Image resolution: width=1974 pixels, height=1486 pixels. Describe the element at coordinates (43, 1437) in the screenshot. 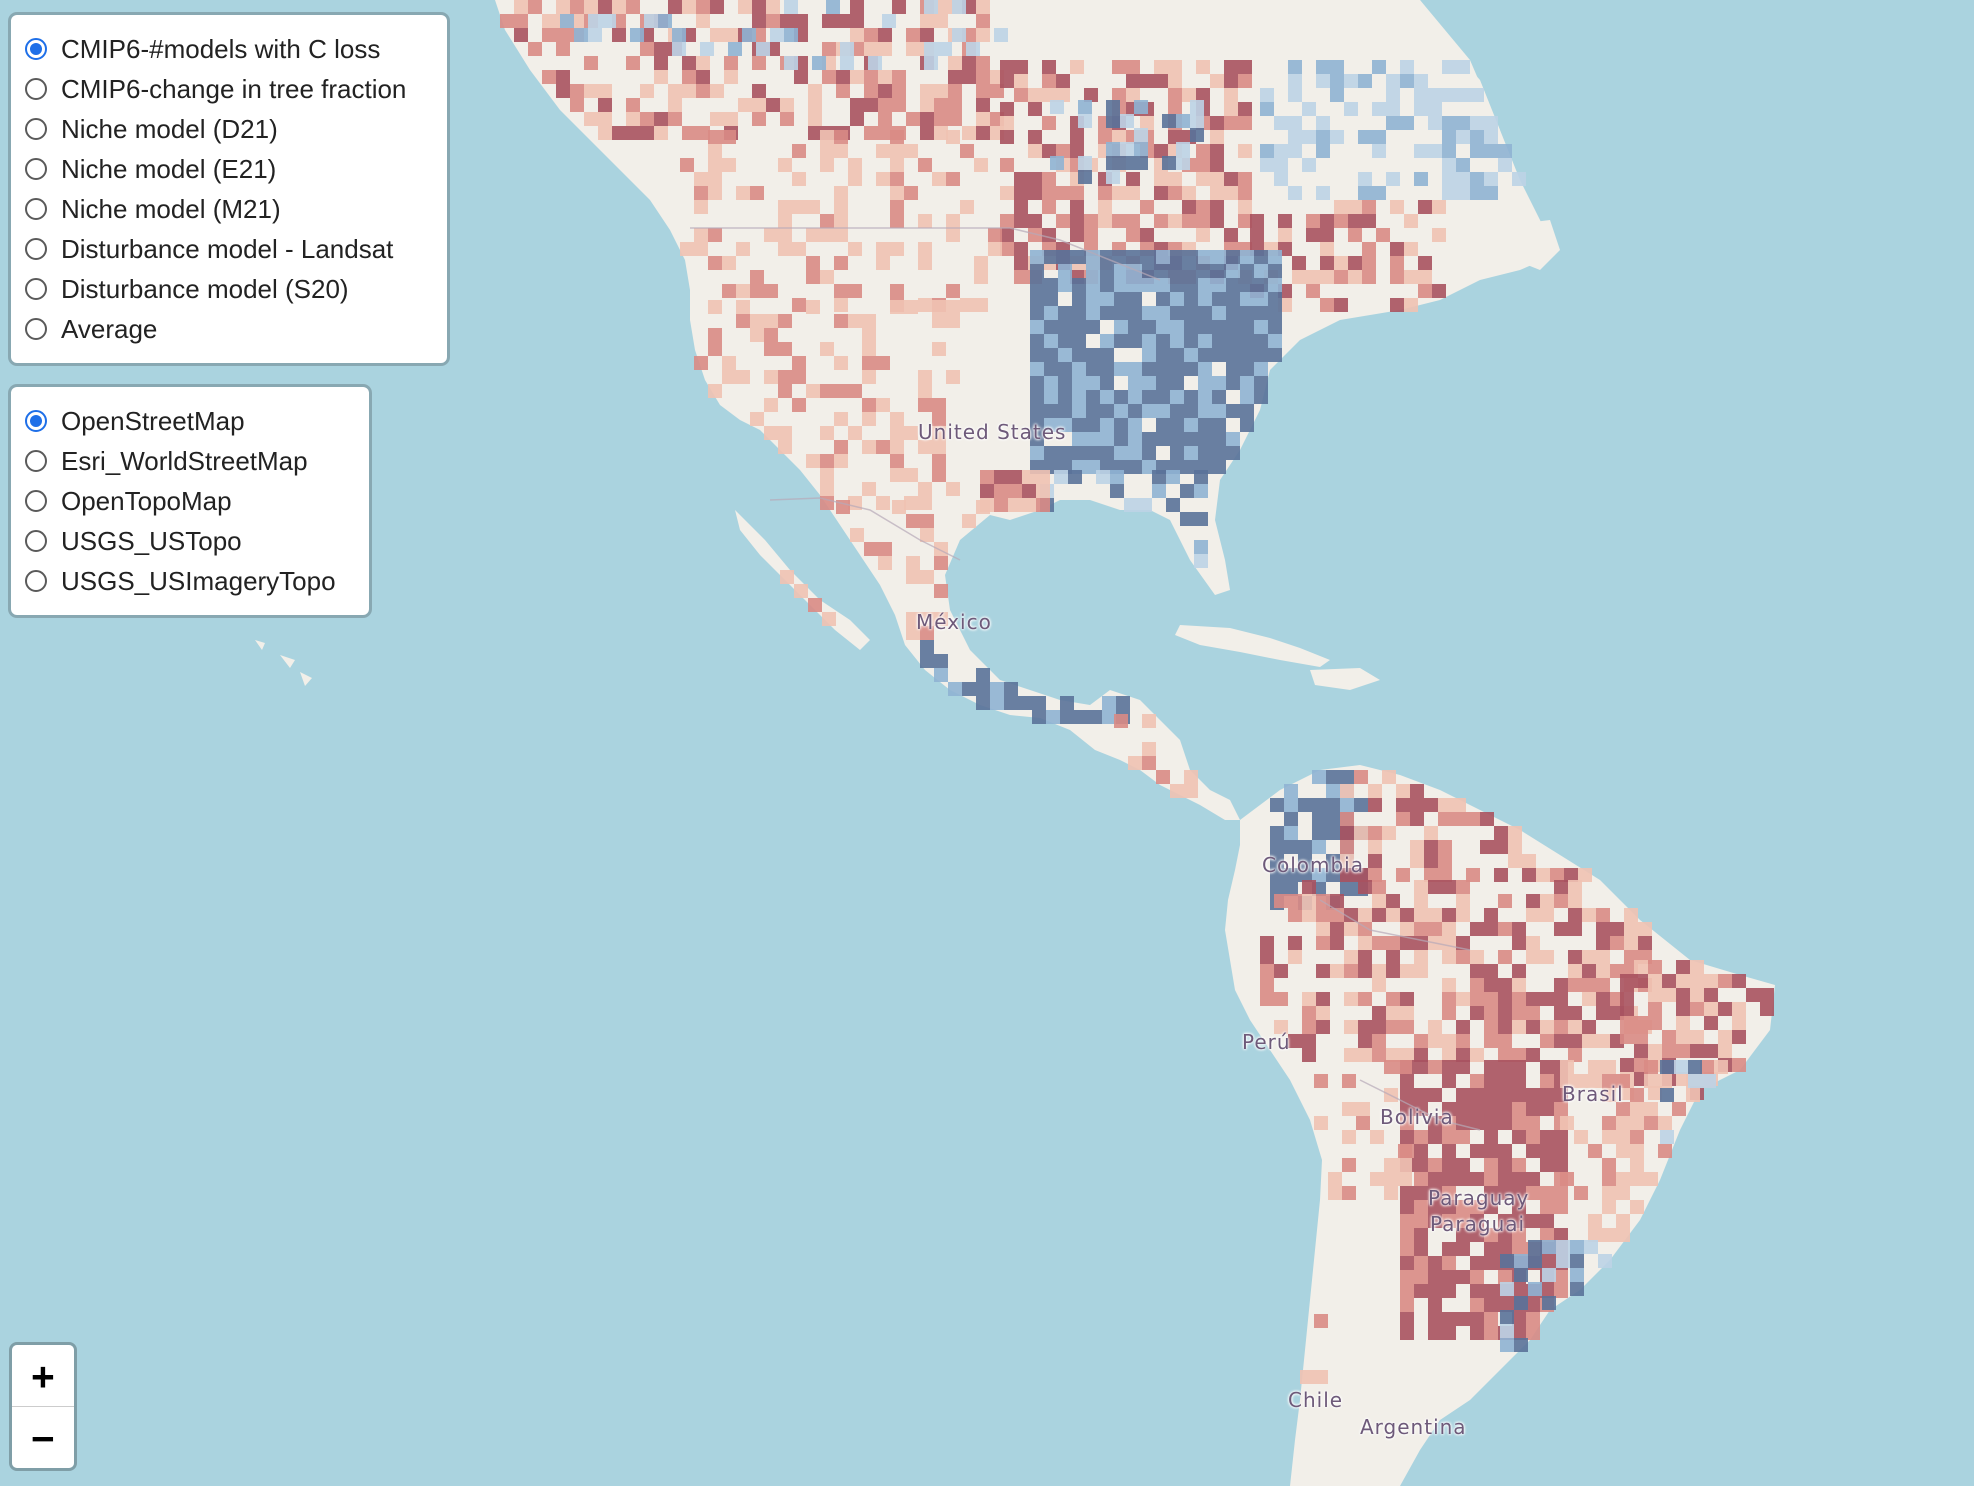

I see `zoom-out-button: −` at that location.